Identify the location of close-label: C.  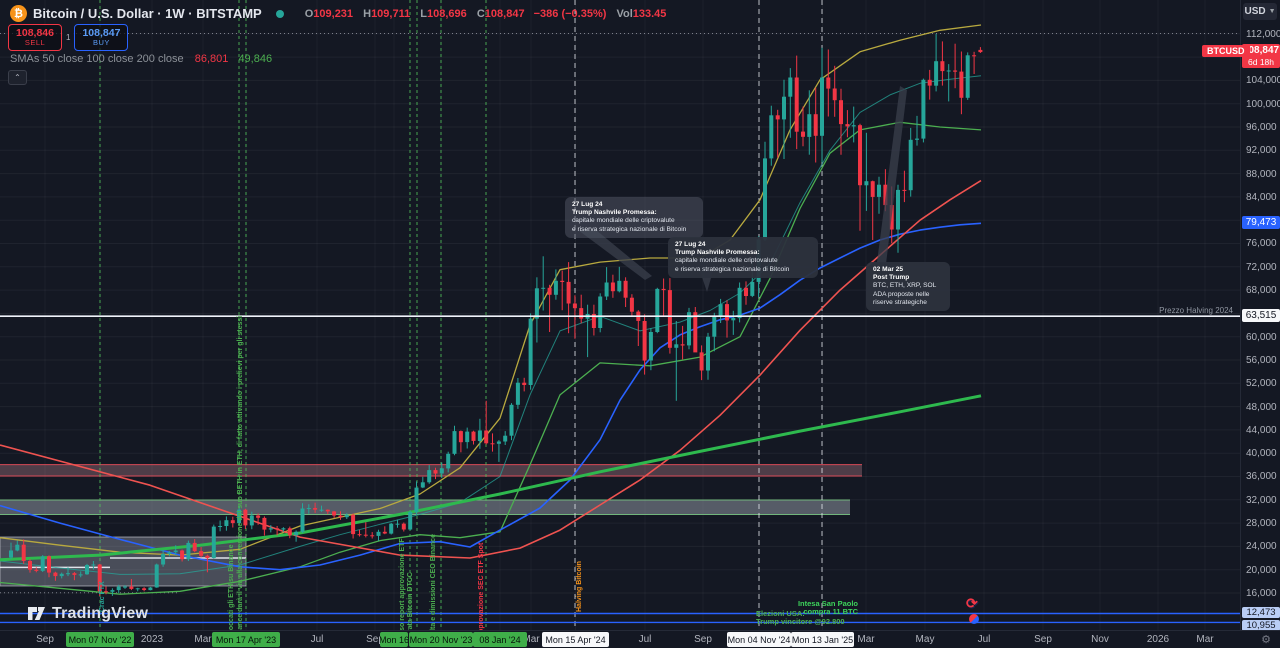
(480, 13).